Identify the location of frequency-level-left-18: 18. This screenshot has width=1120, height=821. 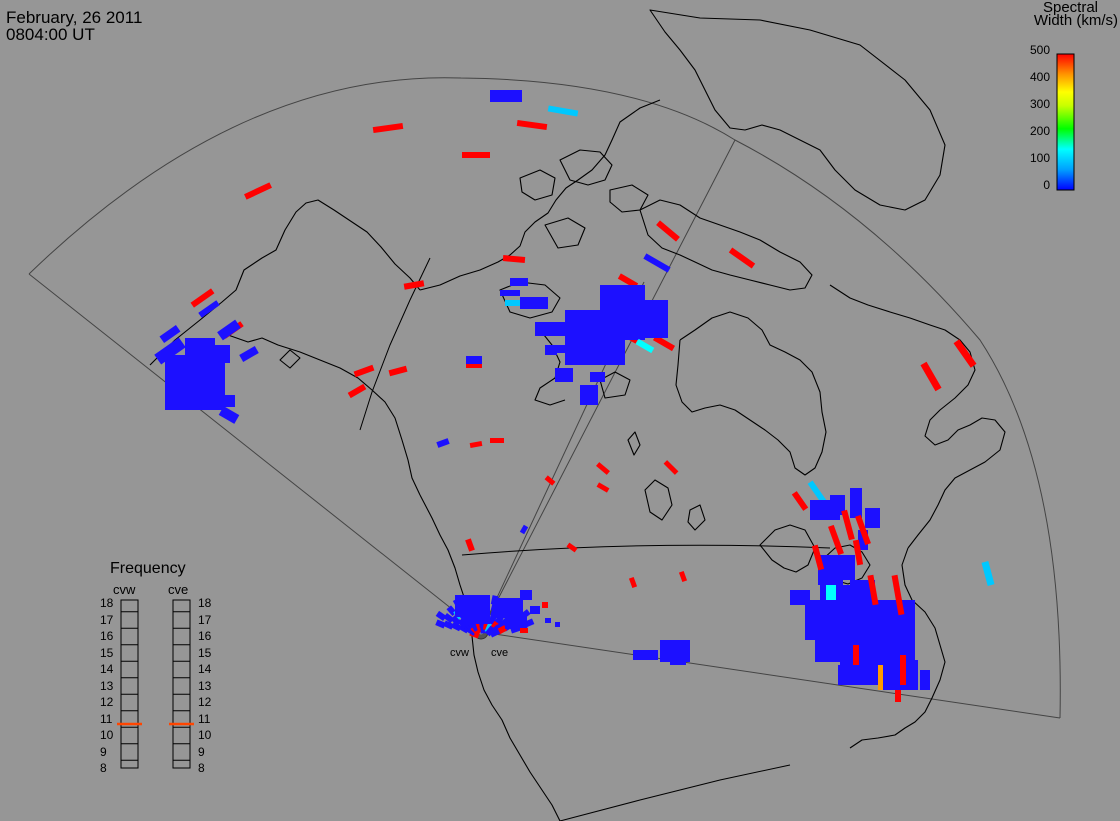
(107, 603).